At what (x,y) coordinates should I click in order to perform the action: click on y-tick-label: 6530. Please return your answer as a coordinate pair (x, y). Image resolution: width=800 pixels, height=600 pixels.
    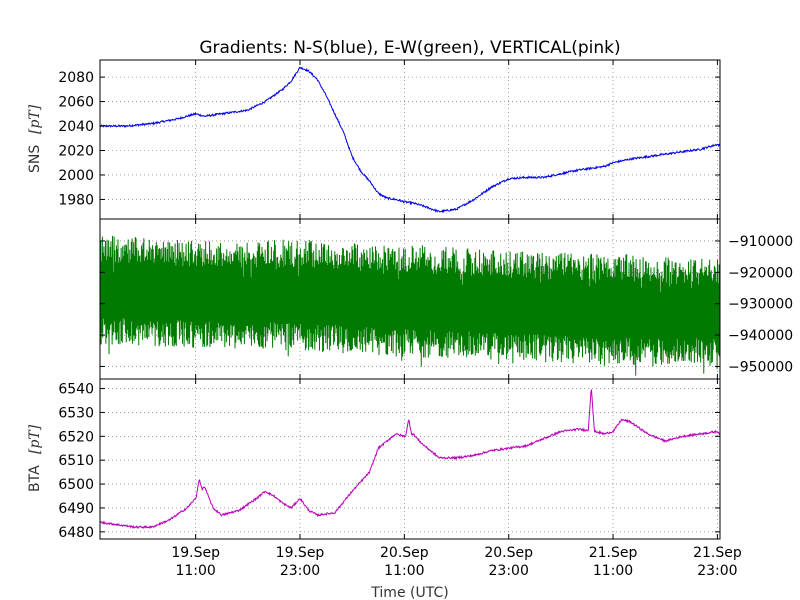
    Looking at the image, I should click on (76, 413).